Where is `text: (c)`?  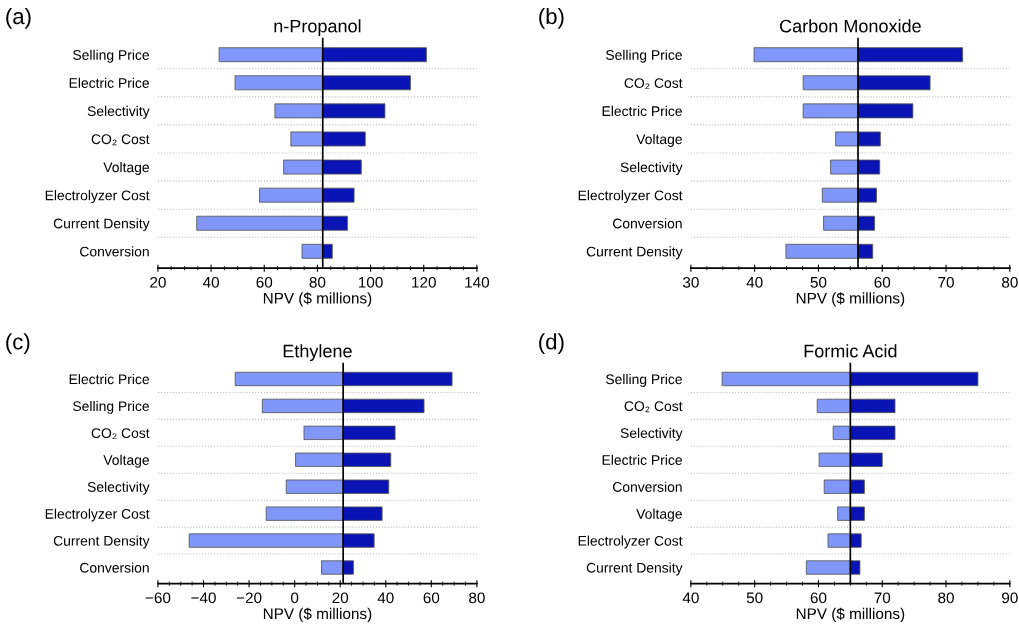 text: (c) is located at coordinates (18, 343).